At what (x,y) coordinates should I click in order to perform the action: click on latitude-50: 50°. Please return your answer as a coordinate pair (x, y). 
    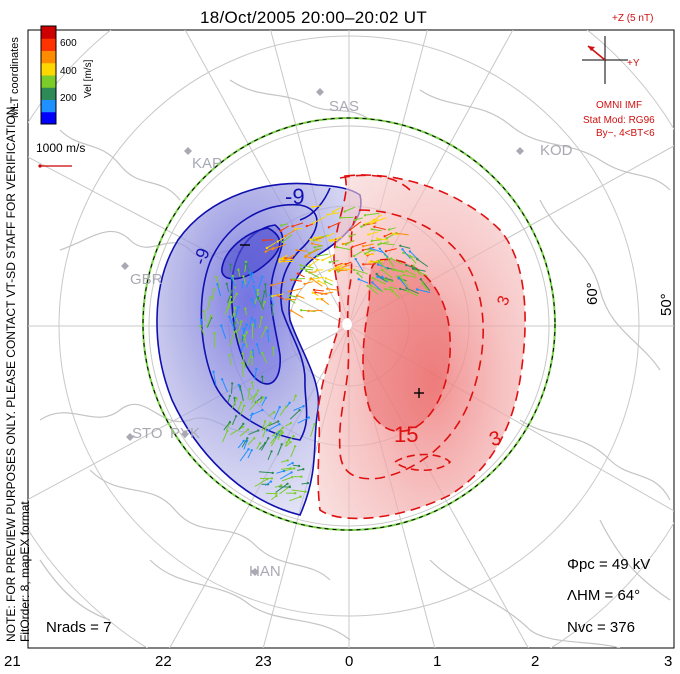
    Looking at the image, I should click on (666, 304).